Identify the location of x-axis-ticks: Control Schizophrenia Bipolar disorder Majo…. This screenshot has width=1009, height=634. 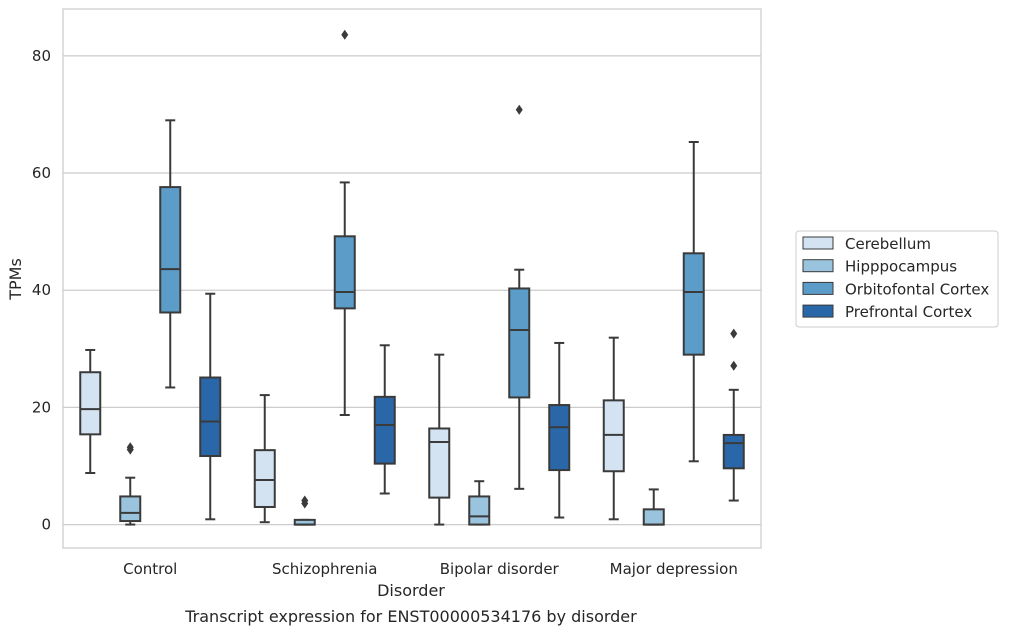
(430, 569).